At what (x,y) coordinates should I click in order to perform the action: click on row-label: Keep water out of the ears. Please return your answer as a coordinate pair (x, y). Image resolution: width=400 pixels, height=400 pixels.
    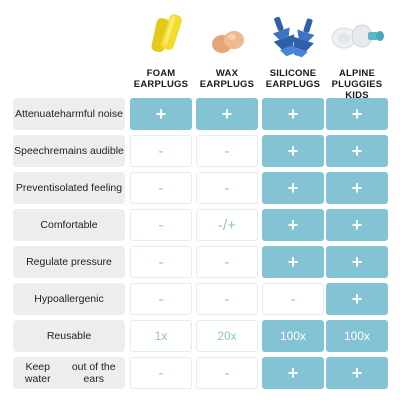
    Looking at the image, I should click on (69, 373).